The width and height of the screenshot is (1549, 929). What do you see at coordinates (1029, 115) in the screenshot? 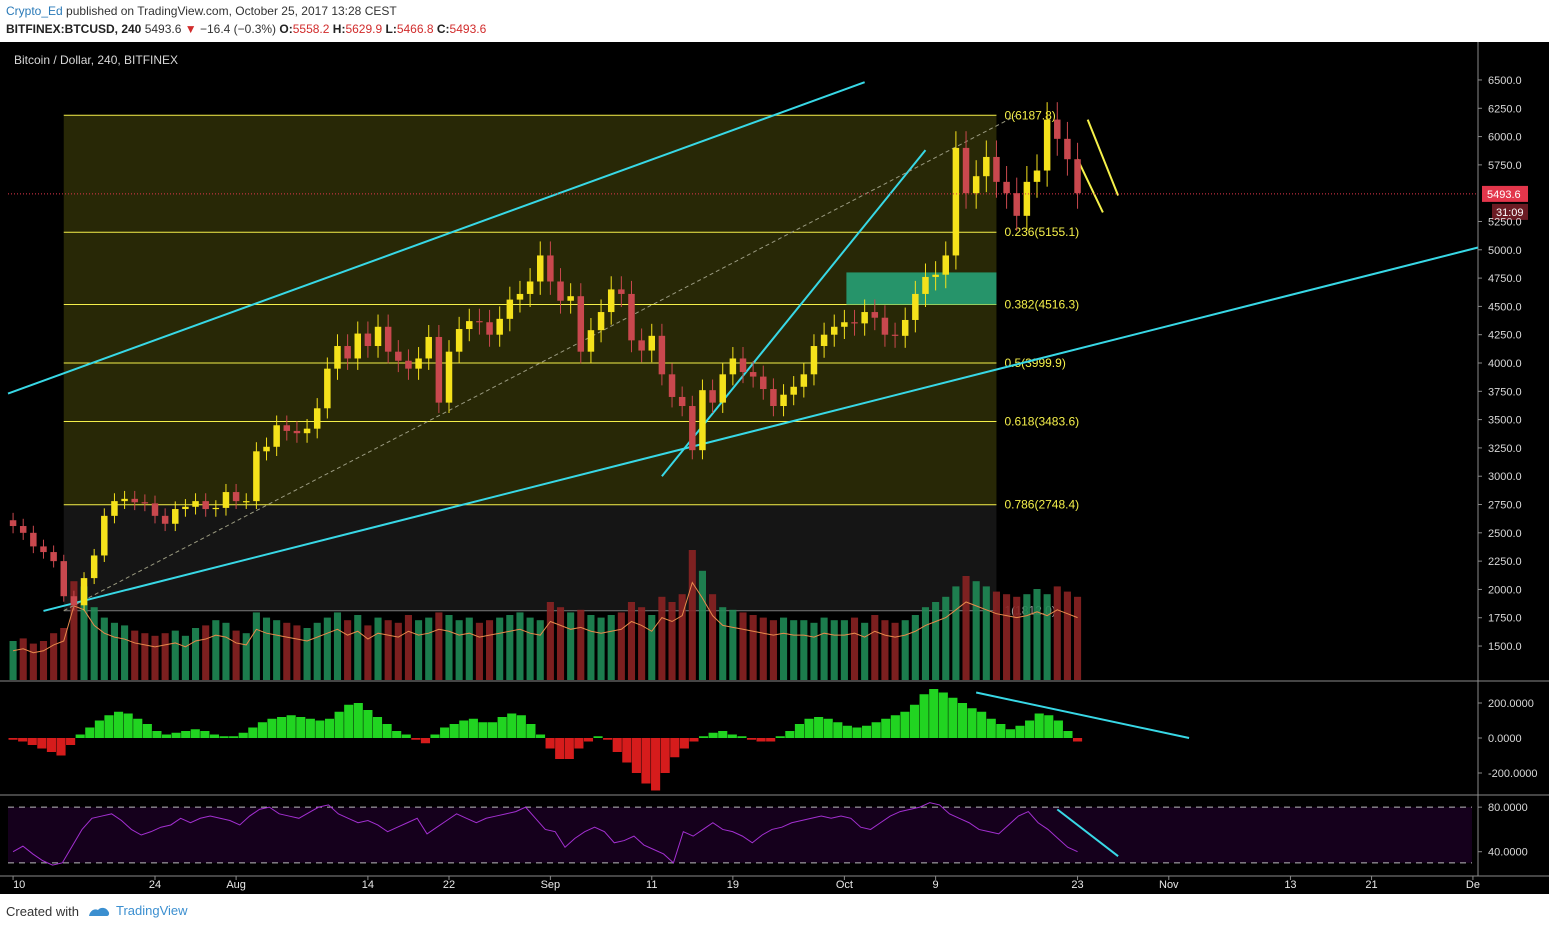
I see `fib-level-label: 0(6187.8)` at bounding box center [1029, 115].